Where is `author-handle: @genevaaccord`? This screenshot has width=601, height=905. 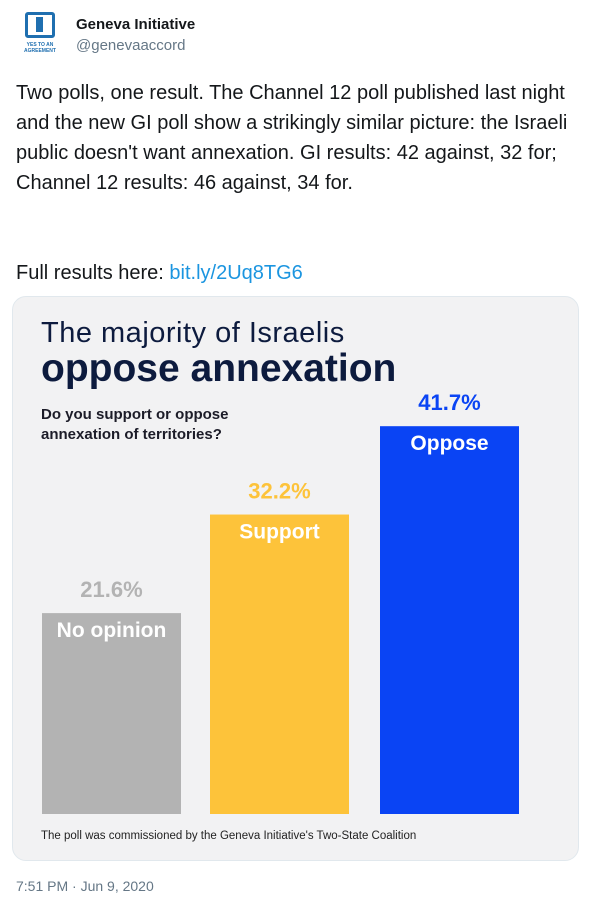 author-handle: @genevaaccord is located at coordinates (131, 45).